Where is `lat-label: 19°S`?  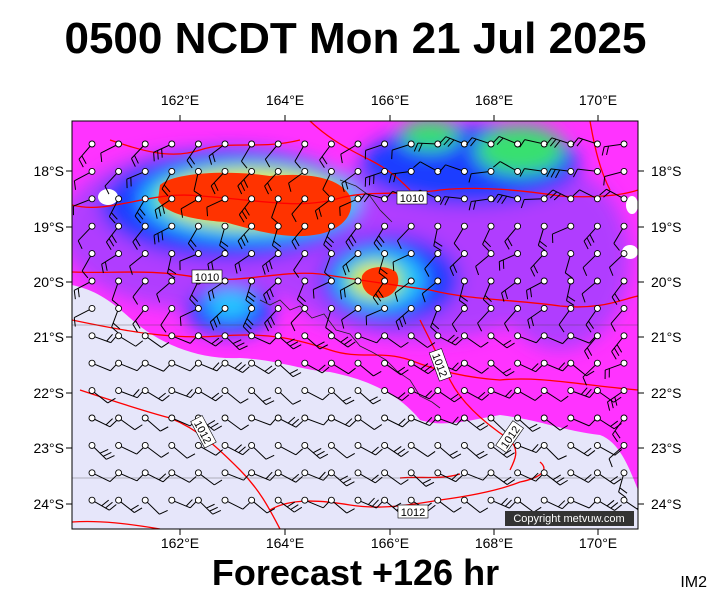
lat-label: 19°S is located at coordinates (48, 227).